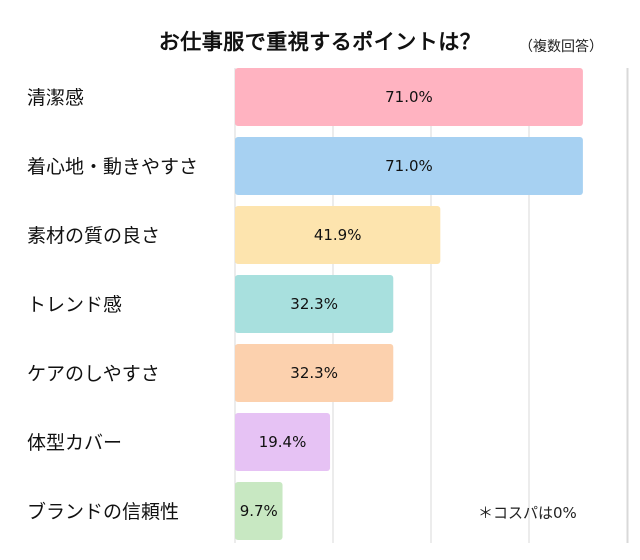  Describe the element at coordinates (93, 236) in the screenshot. I see `category-label: 素材の質の良さ` at that location.